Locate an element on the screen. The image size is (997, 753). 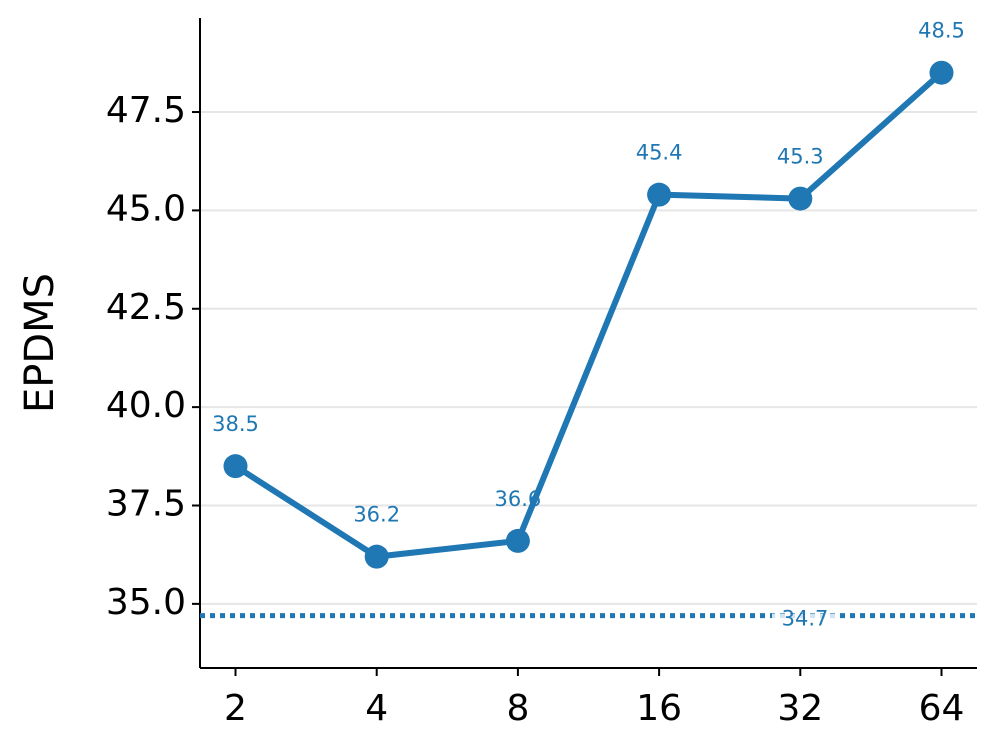
x-tick-label: 16 is located at coordinates (659, 708).